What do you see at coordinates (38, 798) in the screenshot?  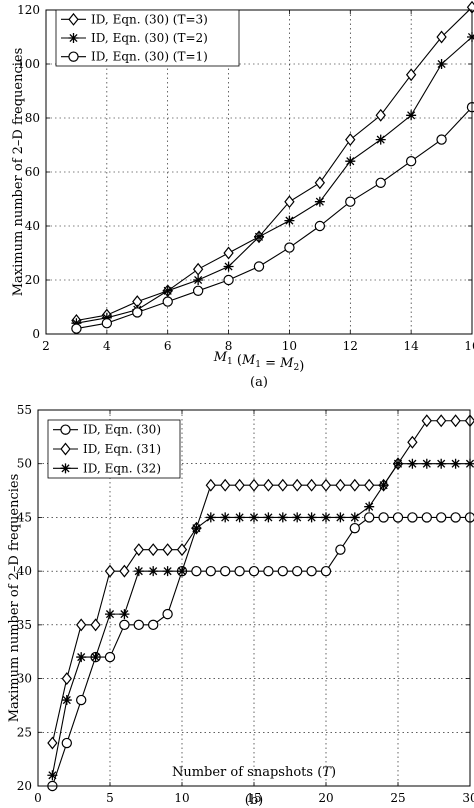 I see `x-tick-label: 0` at bounding box center [38, 798].